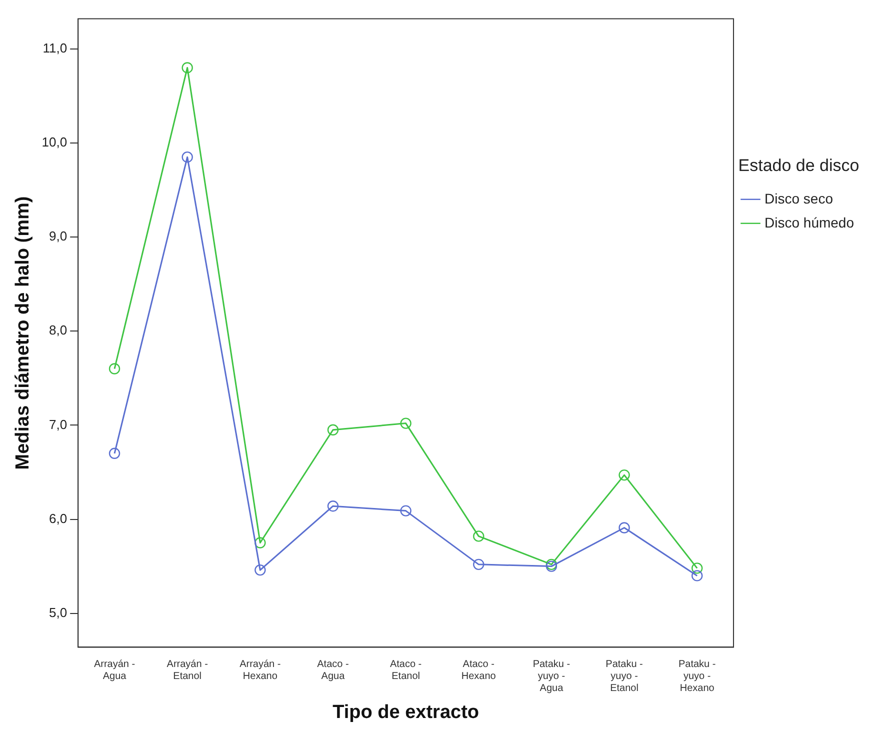  I want to click on y-tick-label: 7,0, so click(58, 424).